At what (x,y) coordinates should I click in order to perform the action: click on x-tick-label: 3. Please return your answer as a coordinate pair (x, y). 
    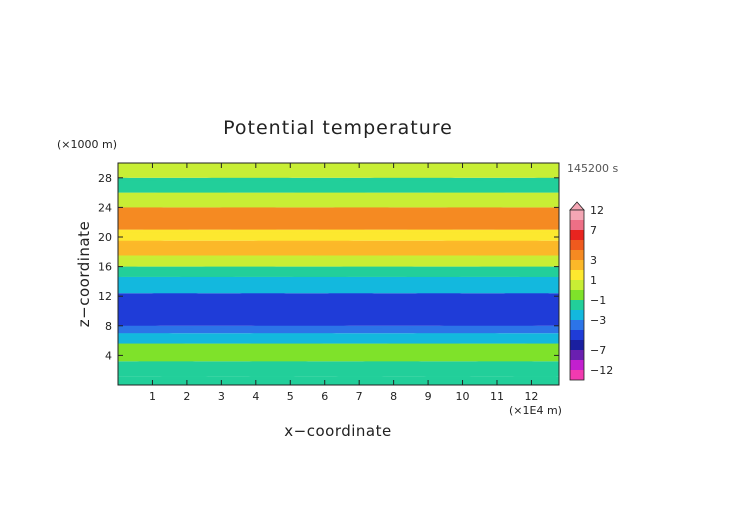
    Looking at the image, I should click on (221, 396).